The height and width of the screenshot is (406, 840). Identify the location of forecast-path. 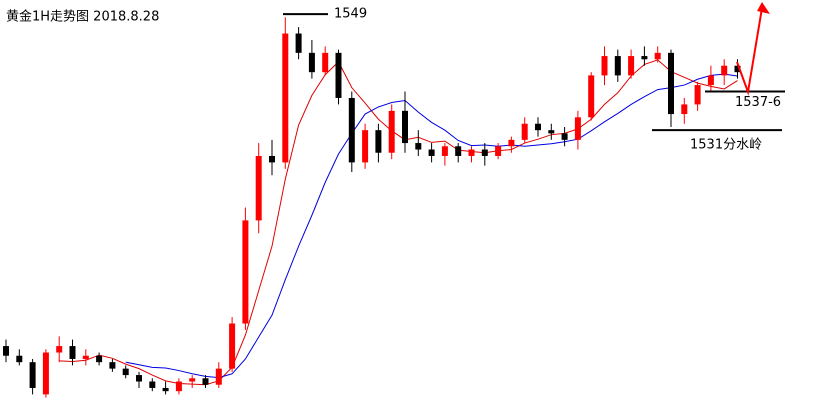
(749, 51).